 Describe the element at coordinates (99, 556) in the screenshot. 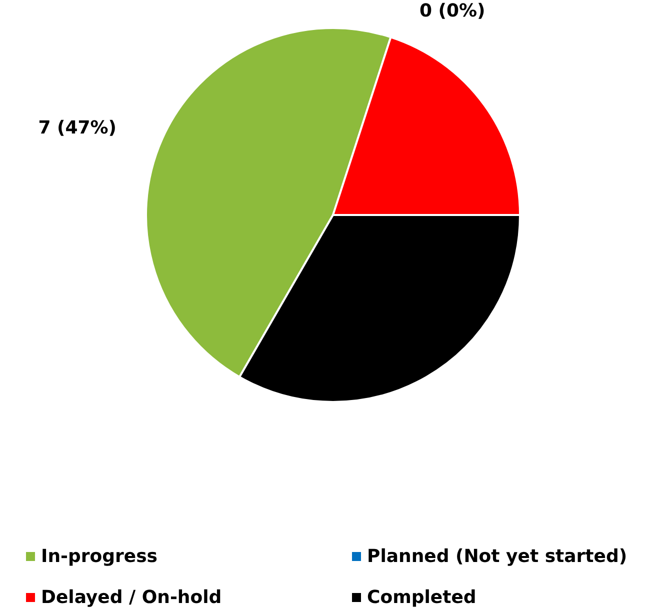

I see `legend-label: In-progress` at that location.